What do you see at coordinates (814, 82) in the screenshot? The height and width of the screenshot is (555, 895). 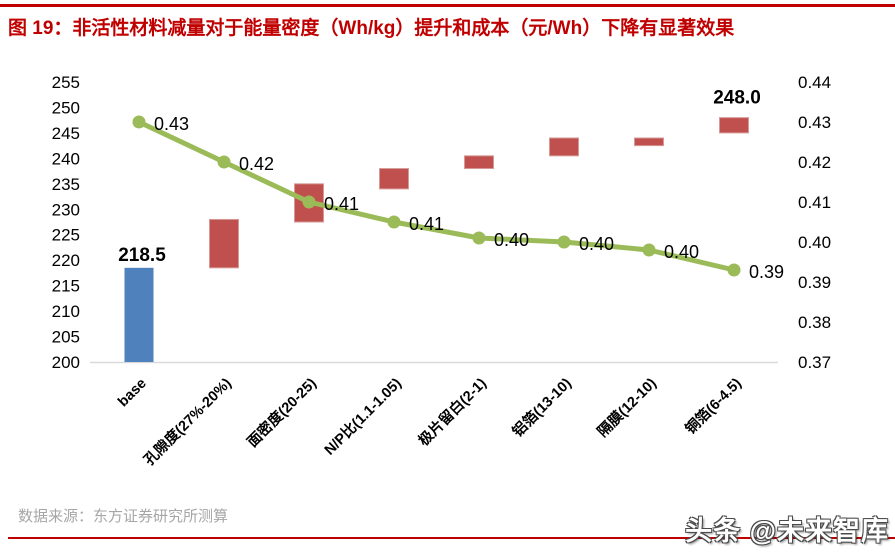 I see `right-axis-tick: 0.44` at bounding box center [814, 82].